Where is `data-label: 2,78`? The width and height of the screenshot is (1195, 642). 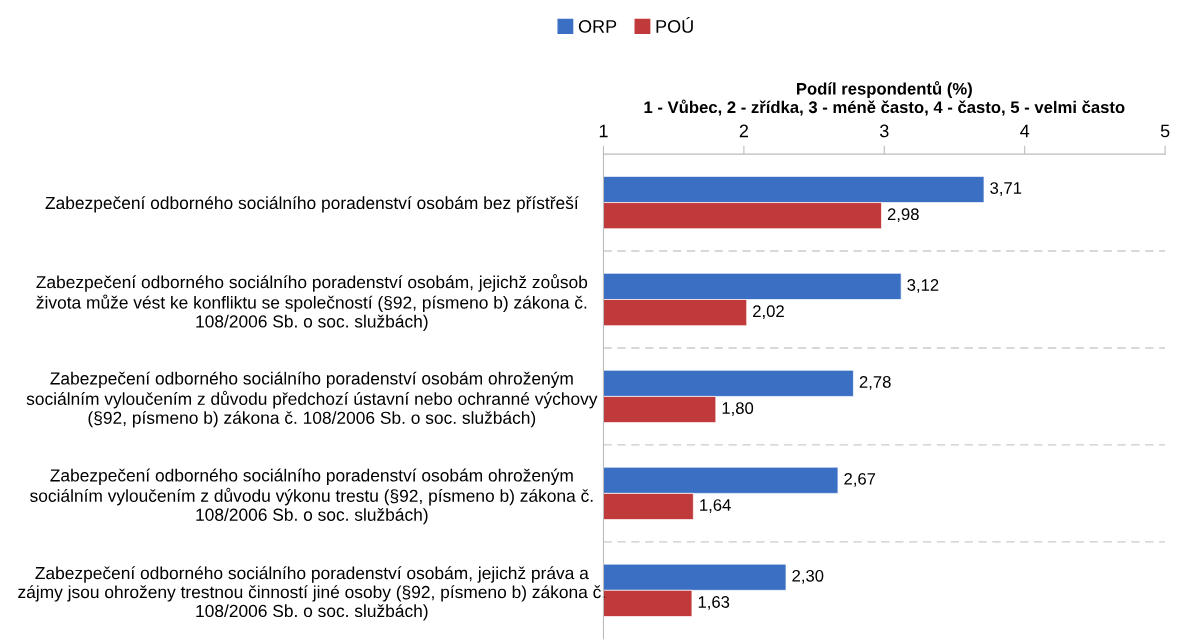
data-label: 2,78 is located at coordinates (875, 383).